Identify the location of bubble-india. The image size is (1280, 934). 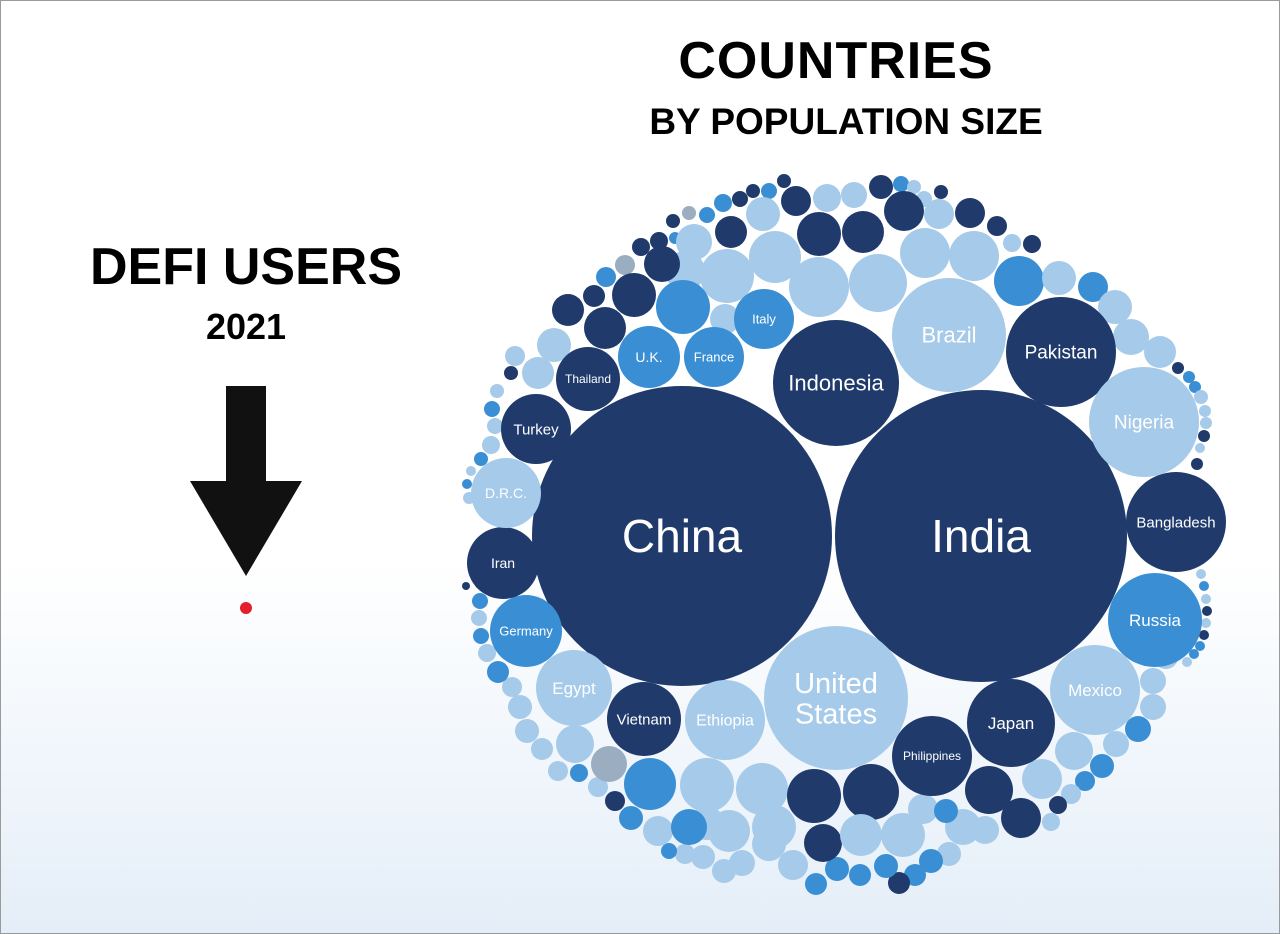
(981, 536).